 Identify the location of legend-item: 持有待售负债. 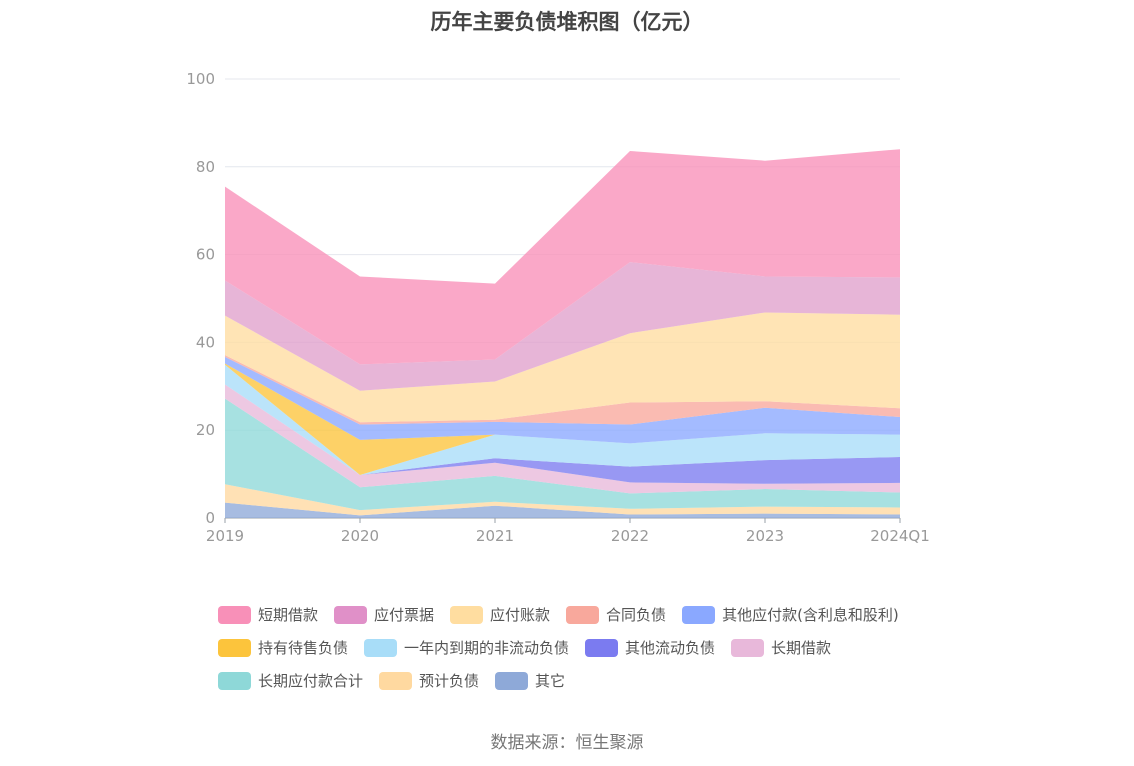
(283, 647).